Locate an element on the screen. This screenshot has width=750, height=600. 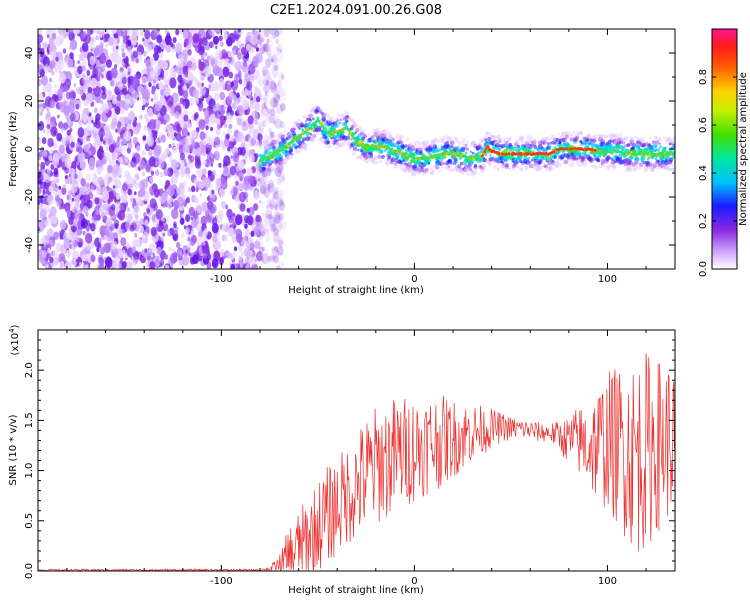
snr-ylabel: SNR (10 * v/v) is located at coordinates (13, 449).